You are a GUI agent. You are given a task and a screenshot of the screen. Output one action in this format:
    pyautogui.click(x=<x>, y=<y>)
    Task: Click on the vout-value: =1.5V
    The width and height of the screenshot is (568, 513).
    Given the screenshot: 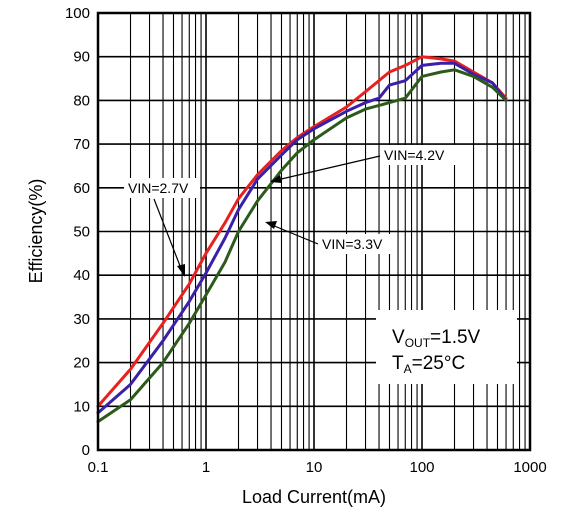 What is the action you would take?
    pyautogui.click(x=455, y=337)
    